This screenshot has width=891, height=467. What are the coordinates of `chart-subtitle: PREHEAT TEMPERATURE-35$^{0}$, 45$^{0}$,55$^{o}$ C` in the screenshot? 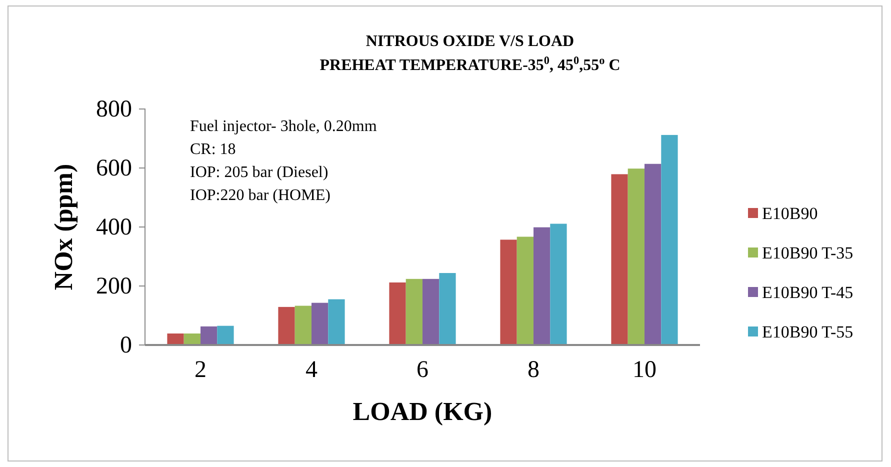 It's located at (470, 64).